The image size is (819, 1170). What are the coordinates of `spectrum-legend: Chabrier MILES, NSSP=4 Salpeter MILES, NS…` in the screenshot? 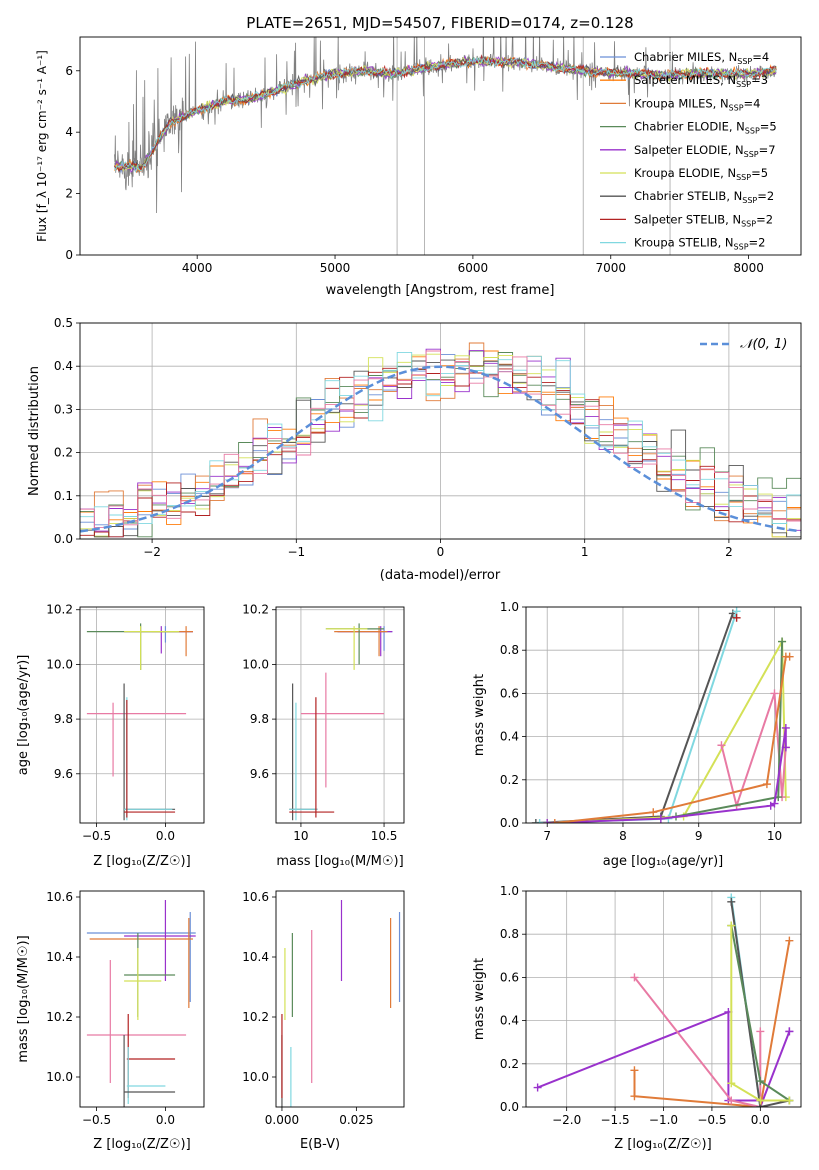 It's located at (688, 151).